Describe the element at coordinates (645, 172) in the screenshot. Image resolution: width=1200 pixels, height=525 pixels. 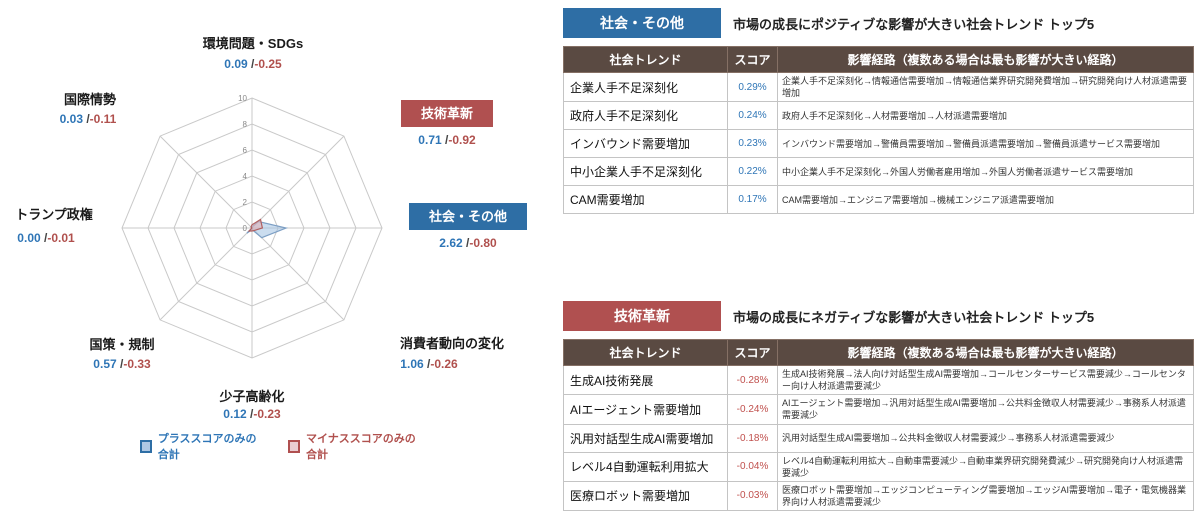
I see `trend-cell: 中小企業人手不足深刻化` at that location.